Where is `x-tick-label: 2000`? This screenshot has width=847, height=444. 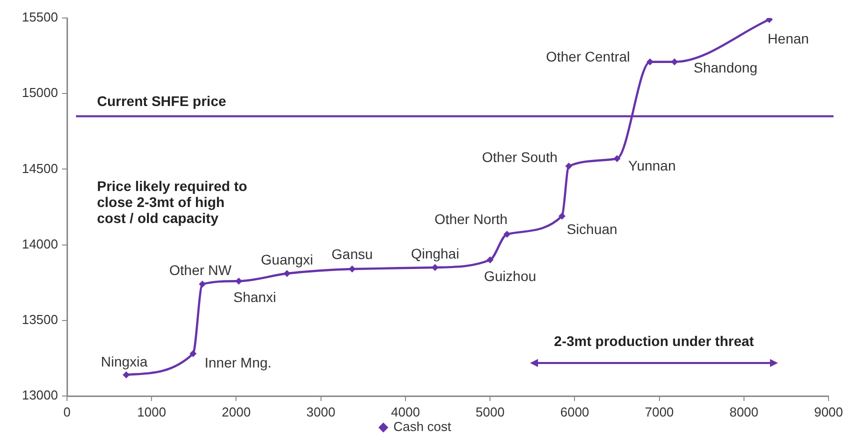
x-tick-label: 2000 is located at coordinates (236, 412).